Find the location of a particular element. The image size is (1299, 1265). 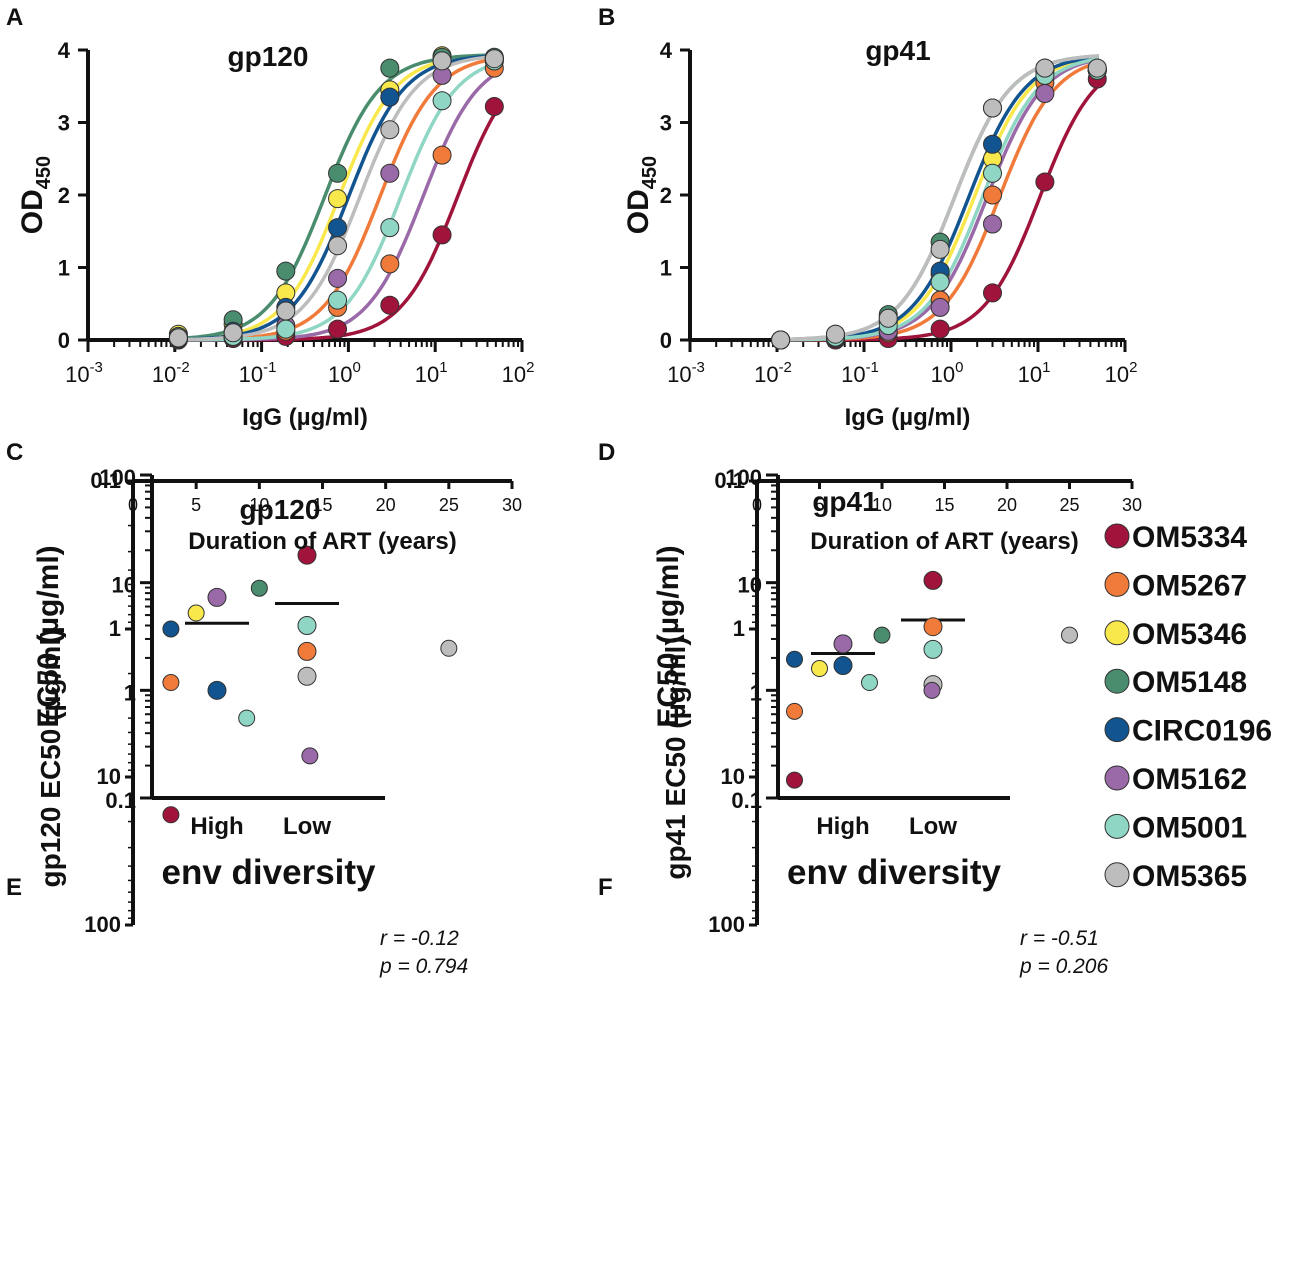

plot-title: gp120 is located at coordinates (280, 509).